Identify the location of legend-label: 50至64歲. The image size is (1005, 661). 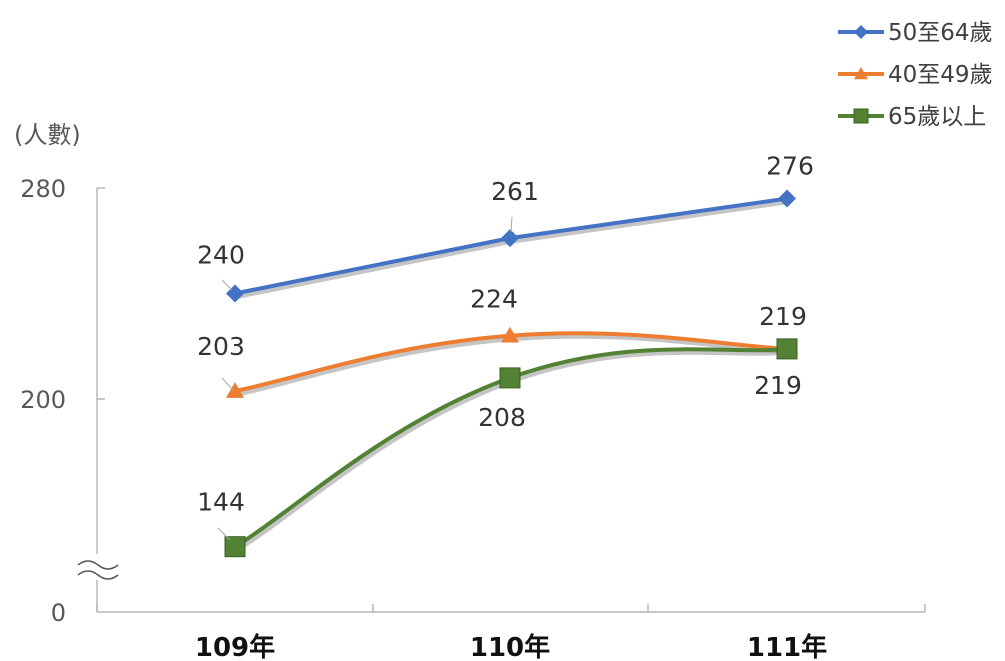
(940, 33).